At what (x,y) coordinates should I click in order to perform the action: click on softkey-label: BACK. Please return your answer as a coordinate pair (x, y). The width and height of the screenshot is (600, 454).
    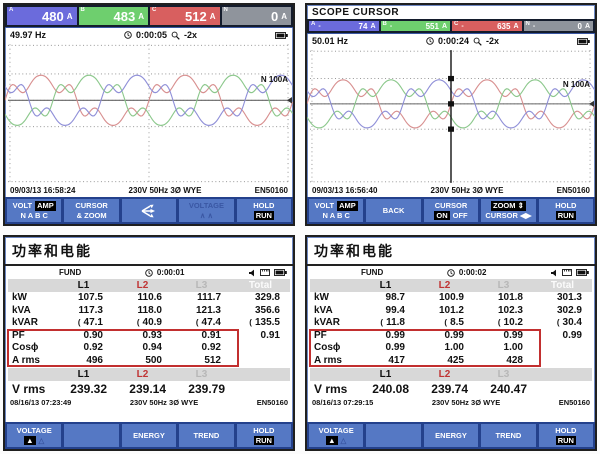
    Looking at the image, I should click on (393, 210).